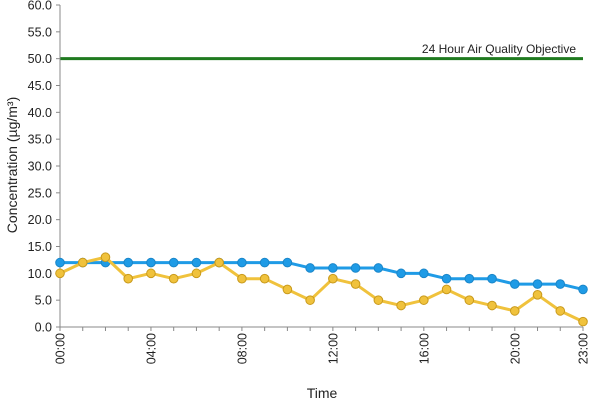 This screenshot has height=400, width=600. Describe the element at coordinates (333, 348) in the screenshot. I see `x-tick-label: 12:00` at that location.